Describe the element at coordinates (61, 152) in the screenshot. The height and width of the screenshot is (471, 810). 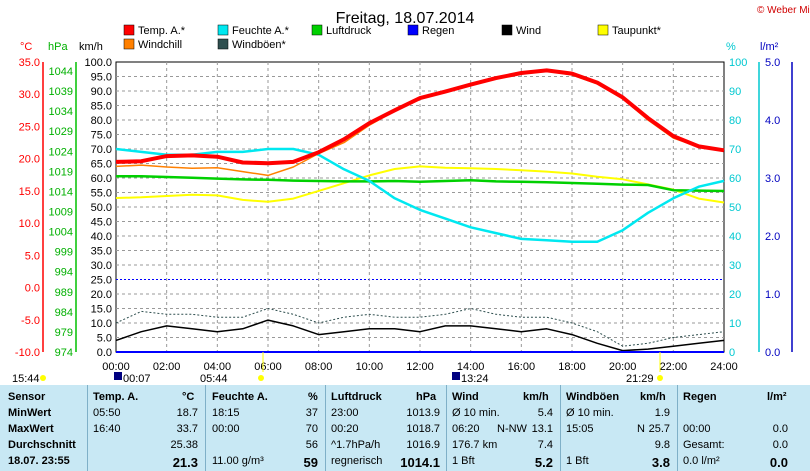
I see `hpa-tick: 1024` at that location.